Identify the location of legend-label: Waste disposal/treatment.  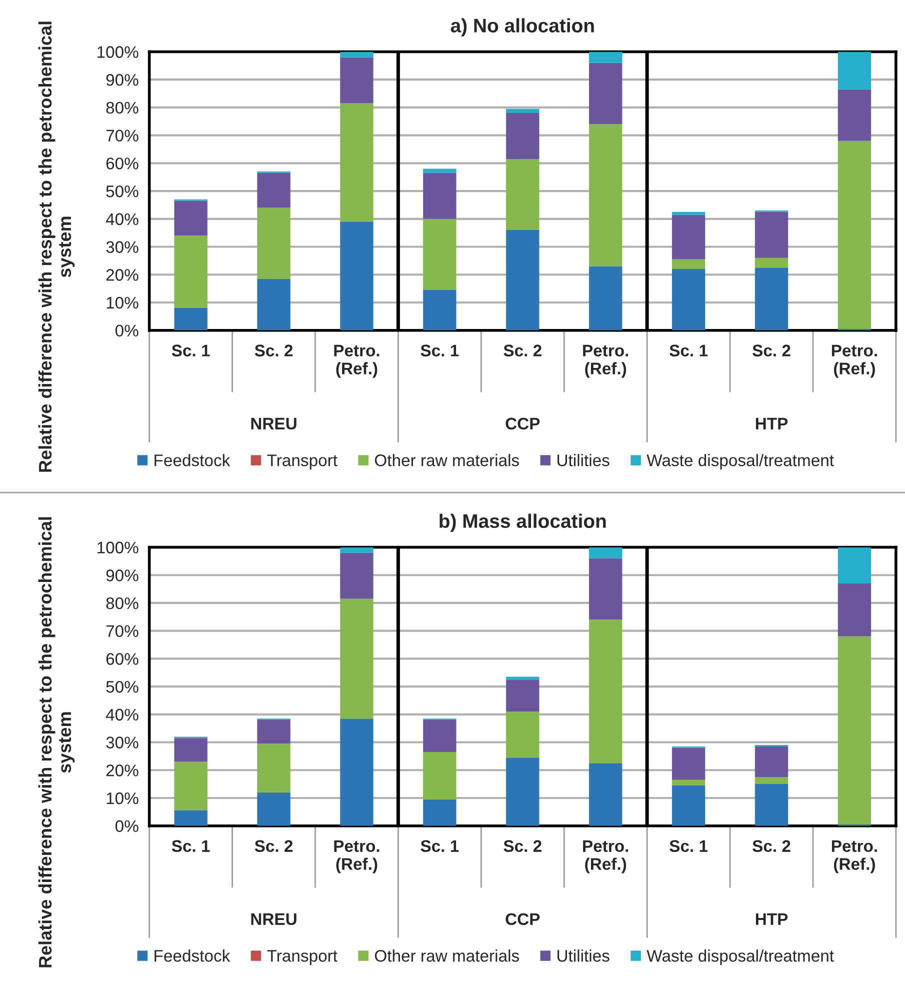
(740, 958).